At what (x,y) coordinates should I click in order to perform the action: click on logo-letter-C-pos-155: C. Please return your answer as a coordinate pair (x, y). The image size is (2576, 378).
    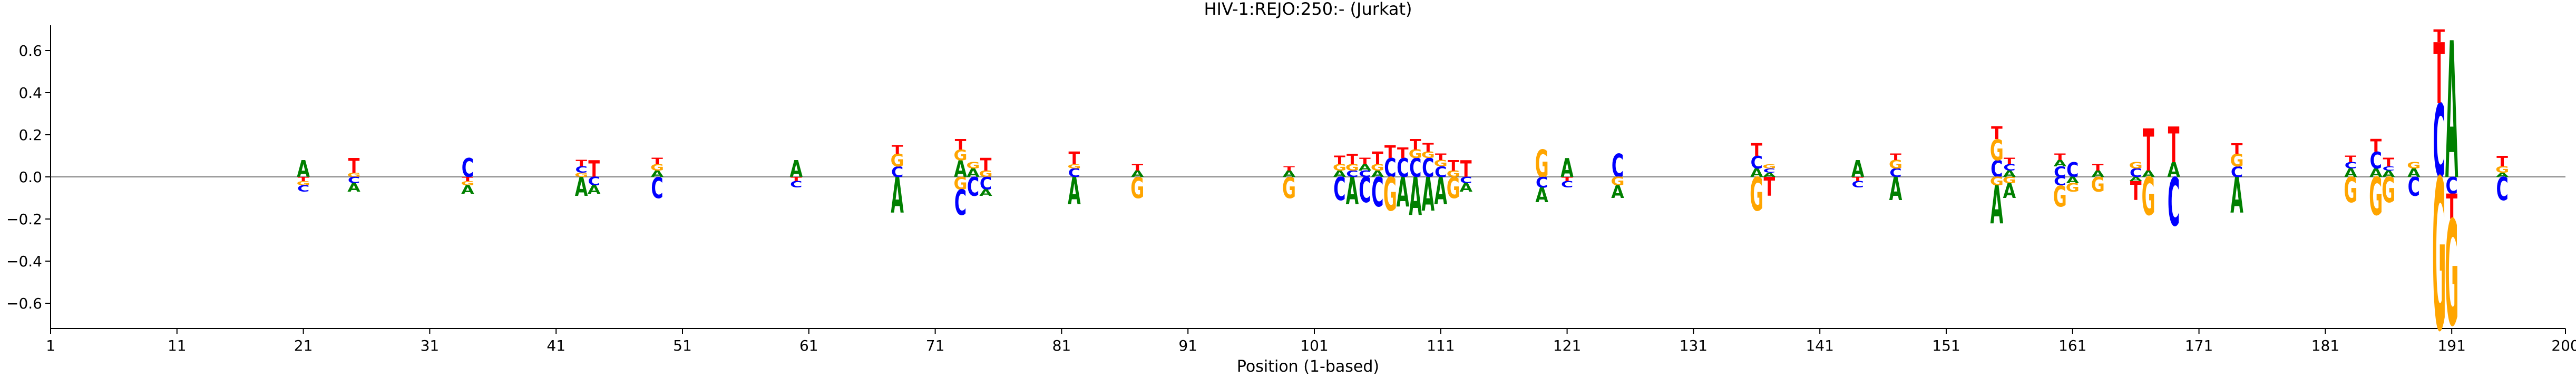
    Looking at the image, I should click on (1996, 170).